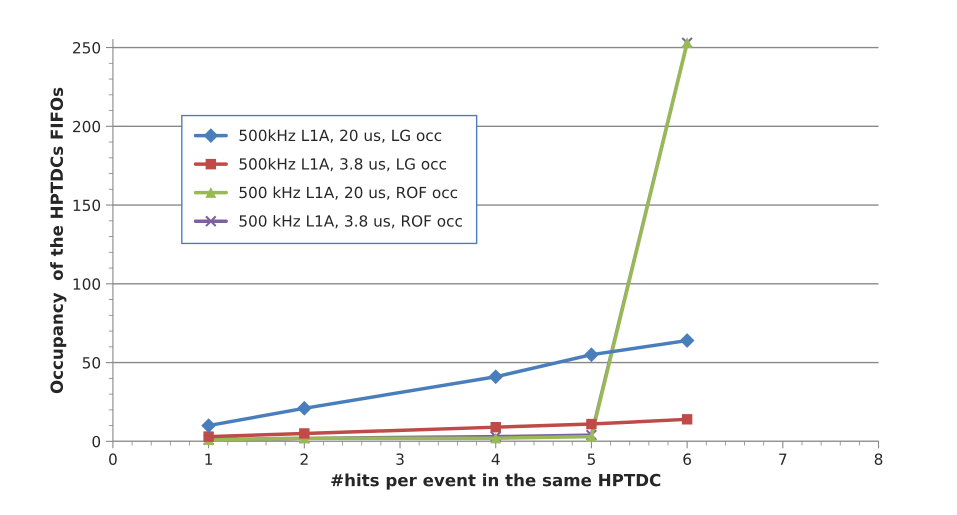 The height and width of the screenshot is (515, 957). Describe the element at coordinates (782, 459) in the screenshot. I see `x-tick-label: 7` at that location.